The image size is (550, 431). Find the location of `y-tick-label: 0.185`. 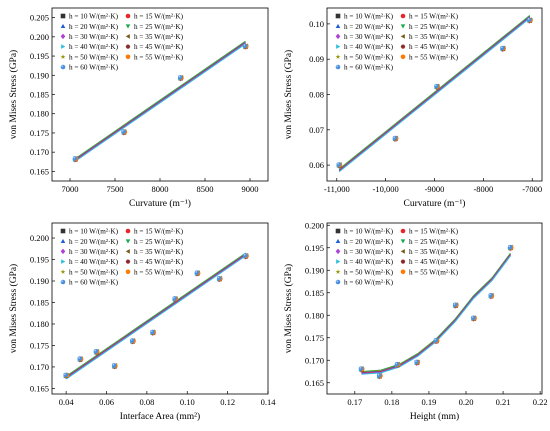

y-tick-label: 0.185 is located at coordinates (39, 302).